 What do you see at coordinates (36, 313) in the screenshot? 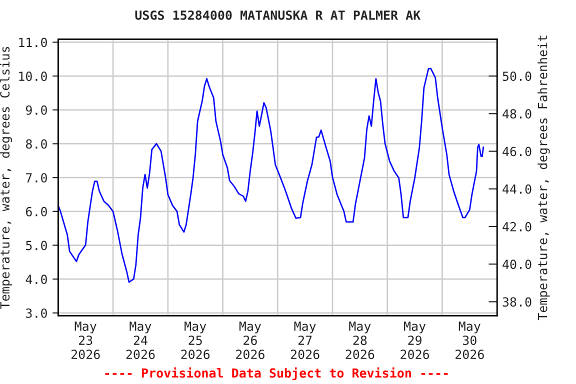
I see `y-tick-label: 3.0` at bounding box center [36, 313].